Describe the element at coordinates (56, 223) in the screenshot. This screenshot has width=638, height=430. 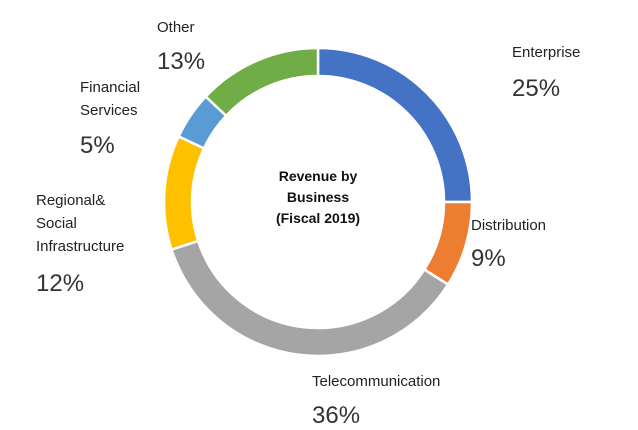
I see `slice-label-regional-social-infrastructure-line-2: Social` at that location.